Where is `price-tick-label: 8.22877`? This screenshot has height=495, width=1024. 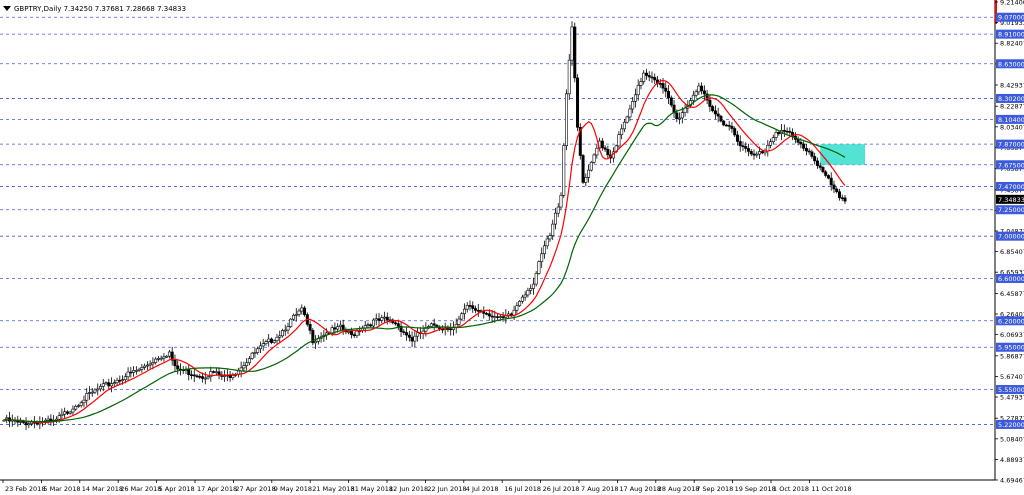
price-tick-label: 8.22877 is located at coordinates (1012, 107).